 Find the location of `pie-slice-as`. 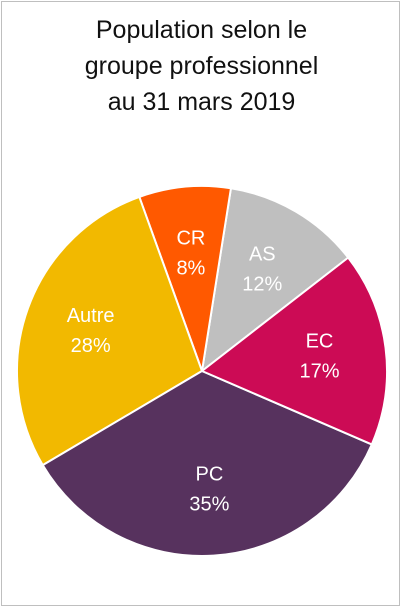

pie-slice-as is located at coordinates (275, 279).